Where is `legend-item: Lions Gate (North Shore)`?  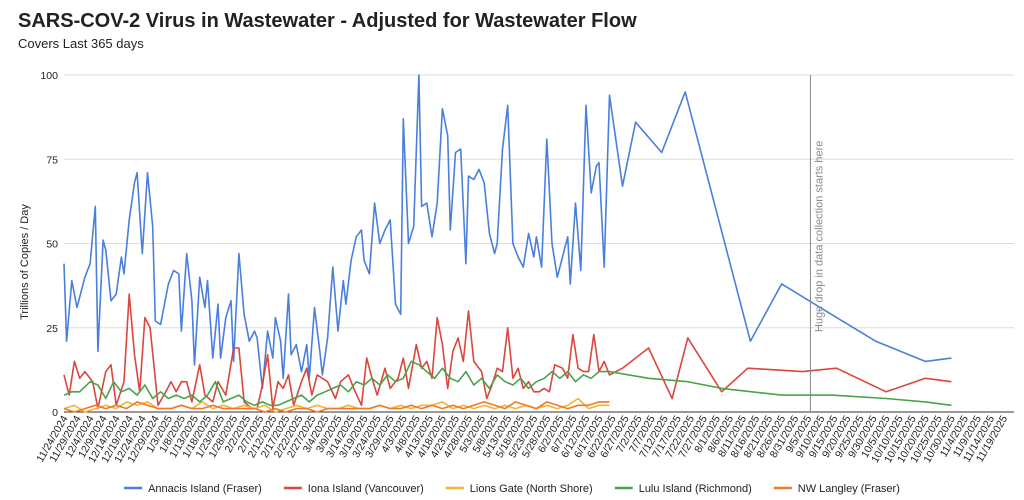
legend-item: Lions Gate (North Shore) is located at coordinates (519, 489).